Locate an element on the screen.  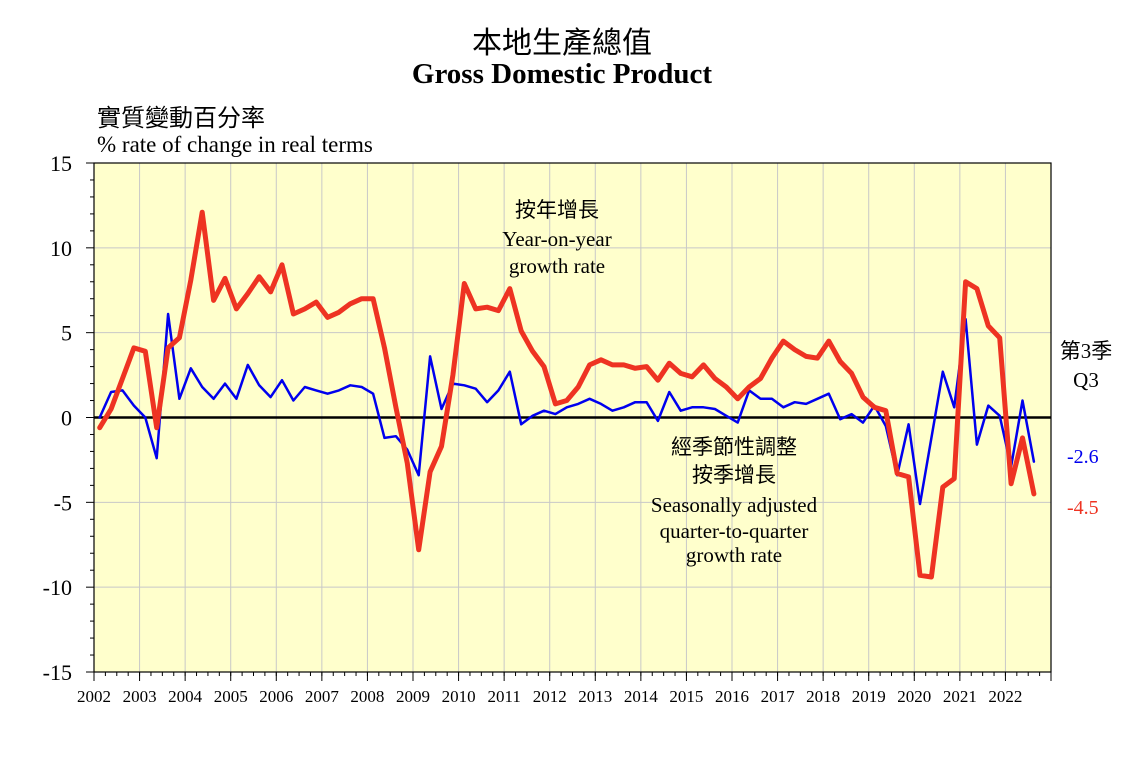
chart-title-en: Gross Domestic Product is located at coordinates (562, 74).